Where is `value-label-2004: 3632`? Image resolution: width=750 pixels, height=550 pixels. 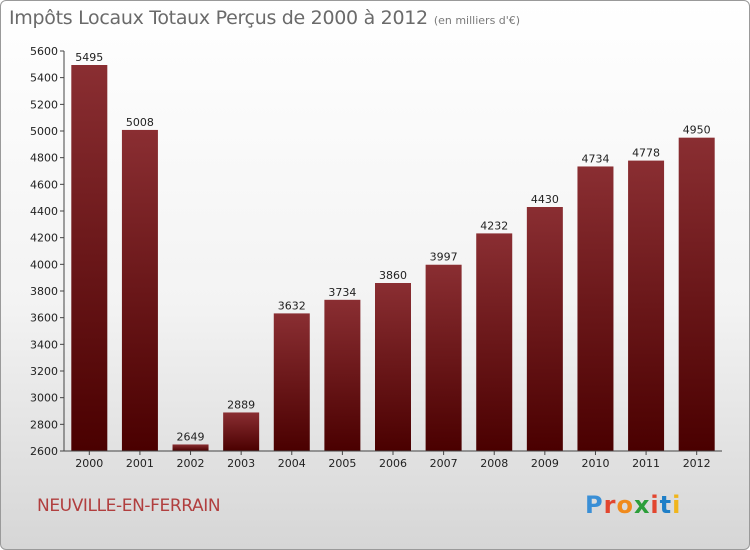
value-label-2004: 3632 is located at coordinates (292, 305).